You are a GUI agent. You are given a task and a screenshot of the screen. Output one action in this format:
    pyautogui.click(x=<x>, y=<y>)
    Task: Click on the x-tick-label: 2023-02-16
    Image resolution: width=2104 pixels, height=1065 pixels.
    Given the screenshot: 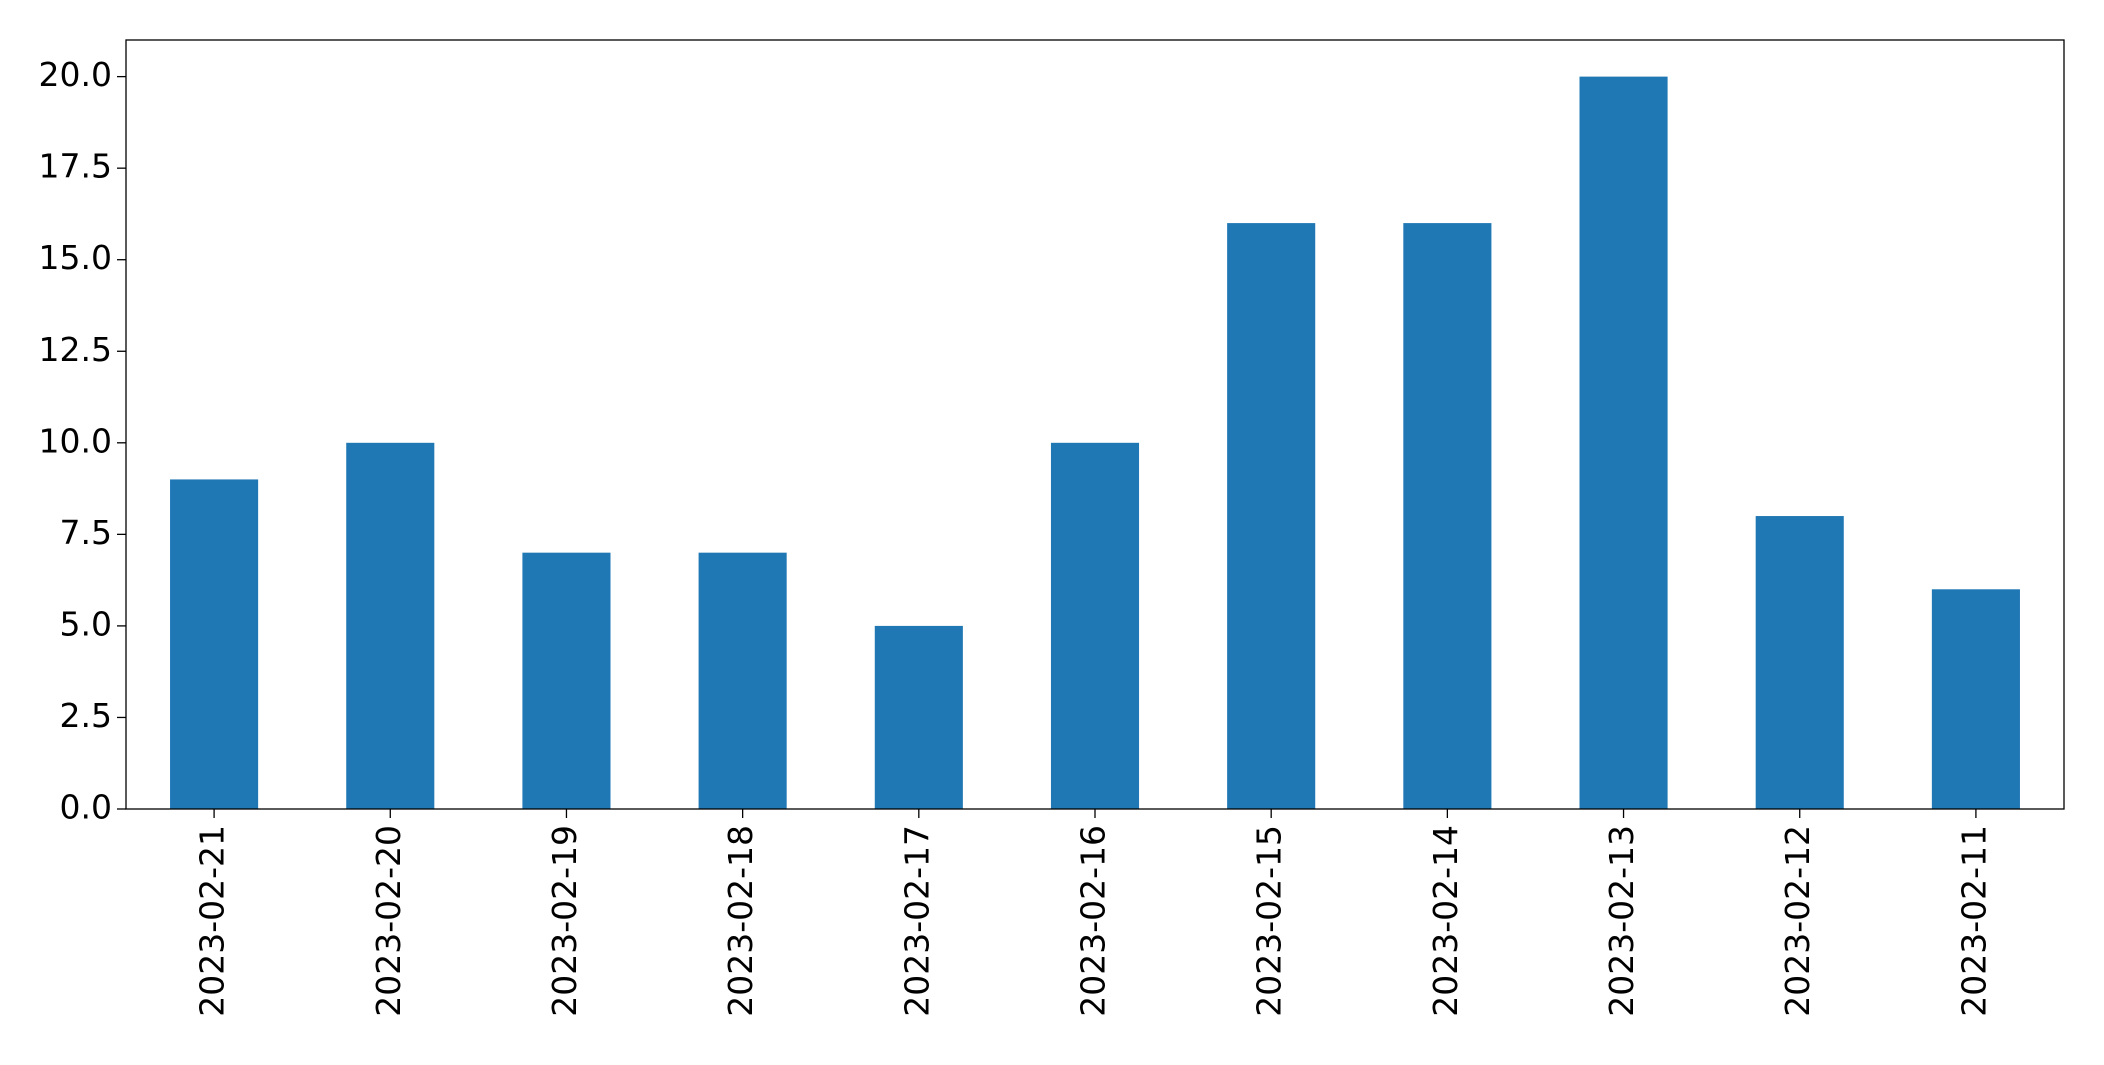 What is the action you would take?
    pyautogui.click(x=1093, y=921)
    